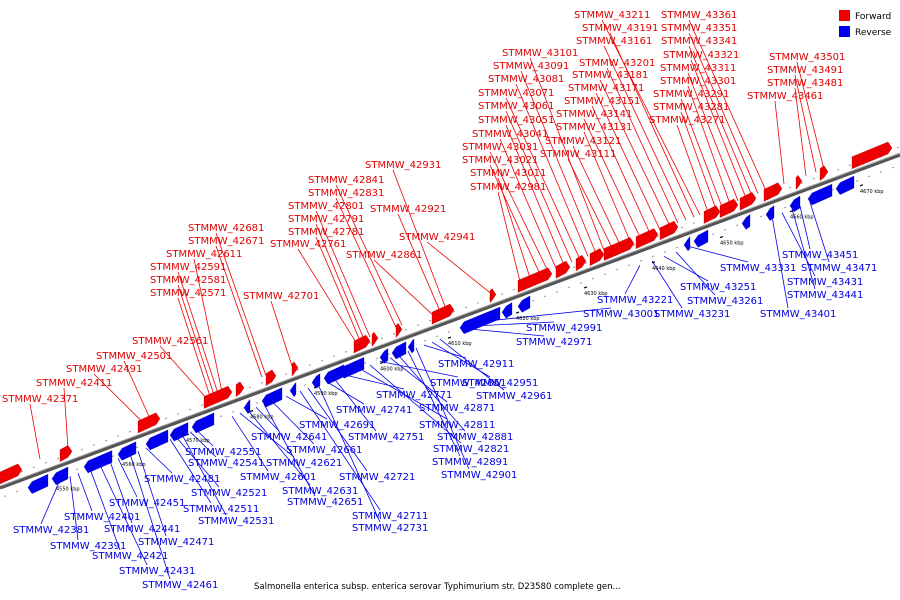  Describe the element at coordinates (414, 395) in the screenshot. I see `reverse-gene-label: STMMW_42771` at that location.